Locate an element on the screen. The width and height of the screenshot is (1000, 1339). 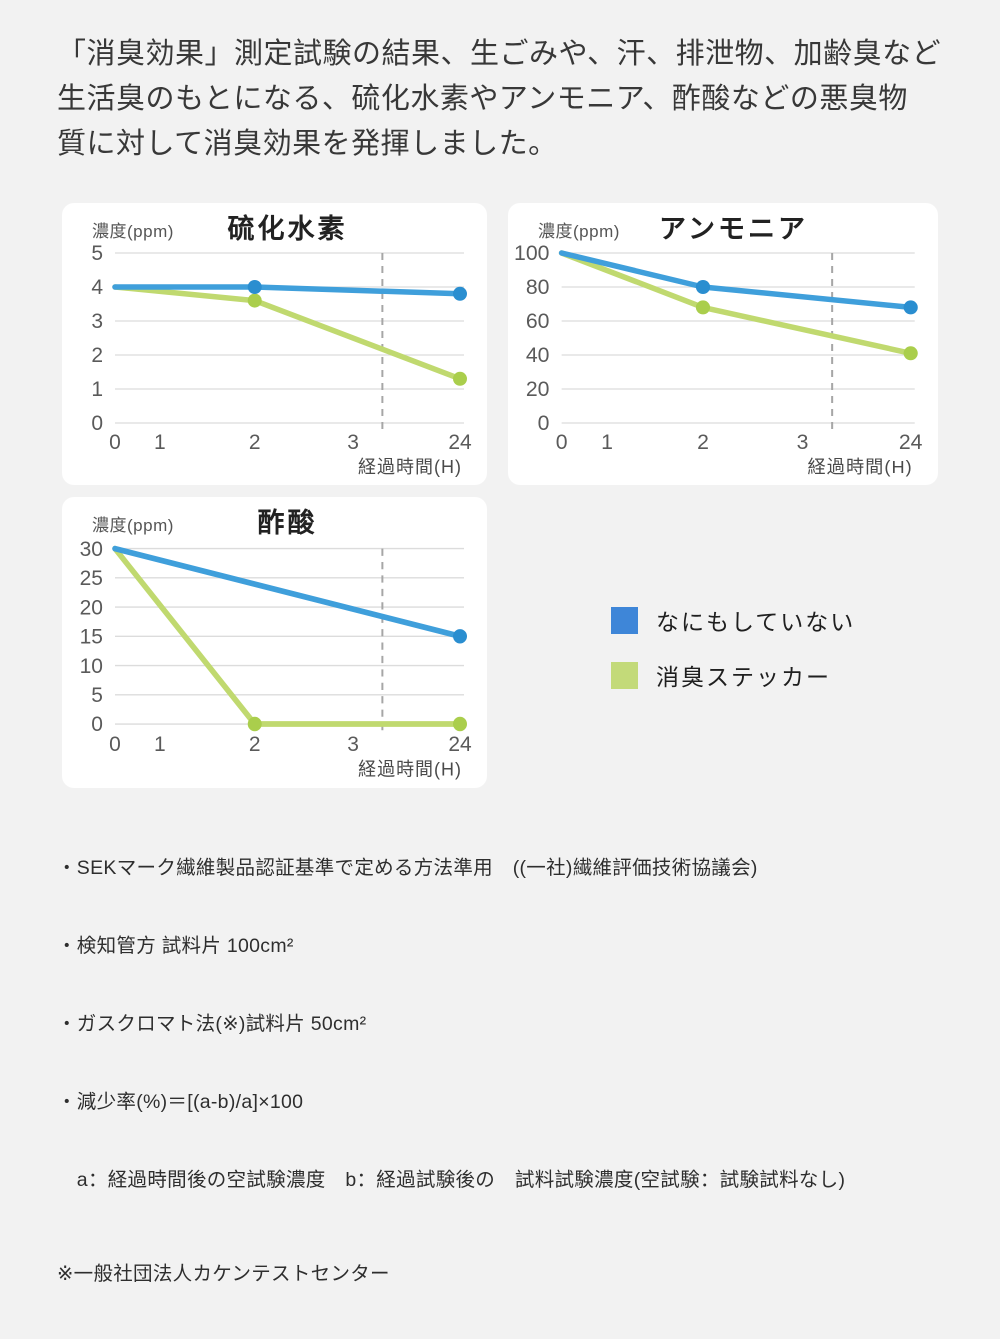
line-chart-ammonia: 0 20 40 60 80 100 0 1 2 3 24 経過時間(H) is located at coordinates (718, 359).